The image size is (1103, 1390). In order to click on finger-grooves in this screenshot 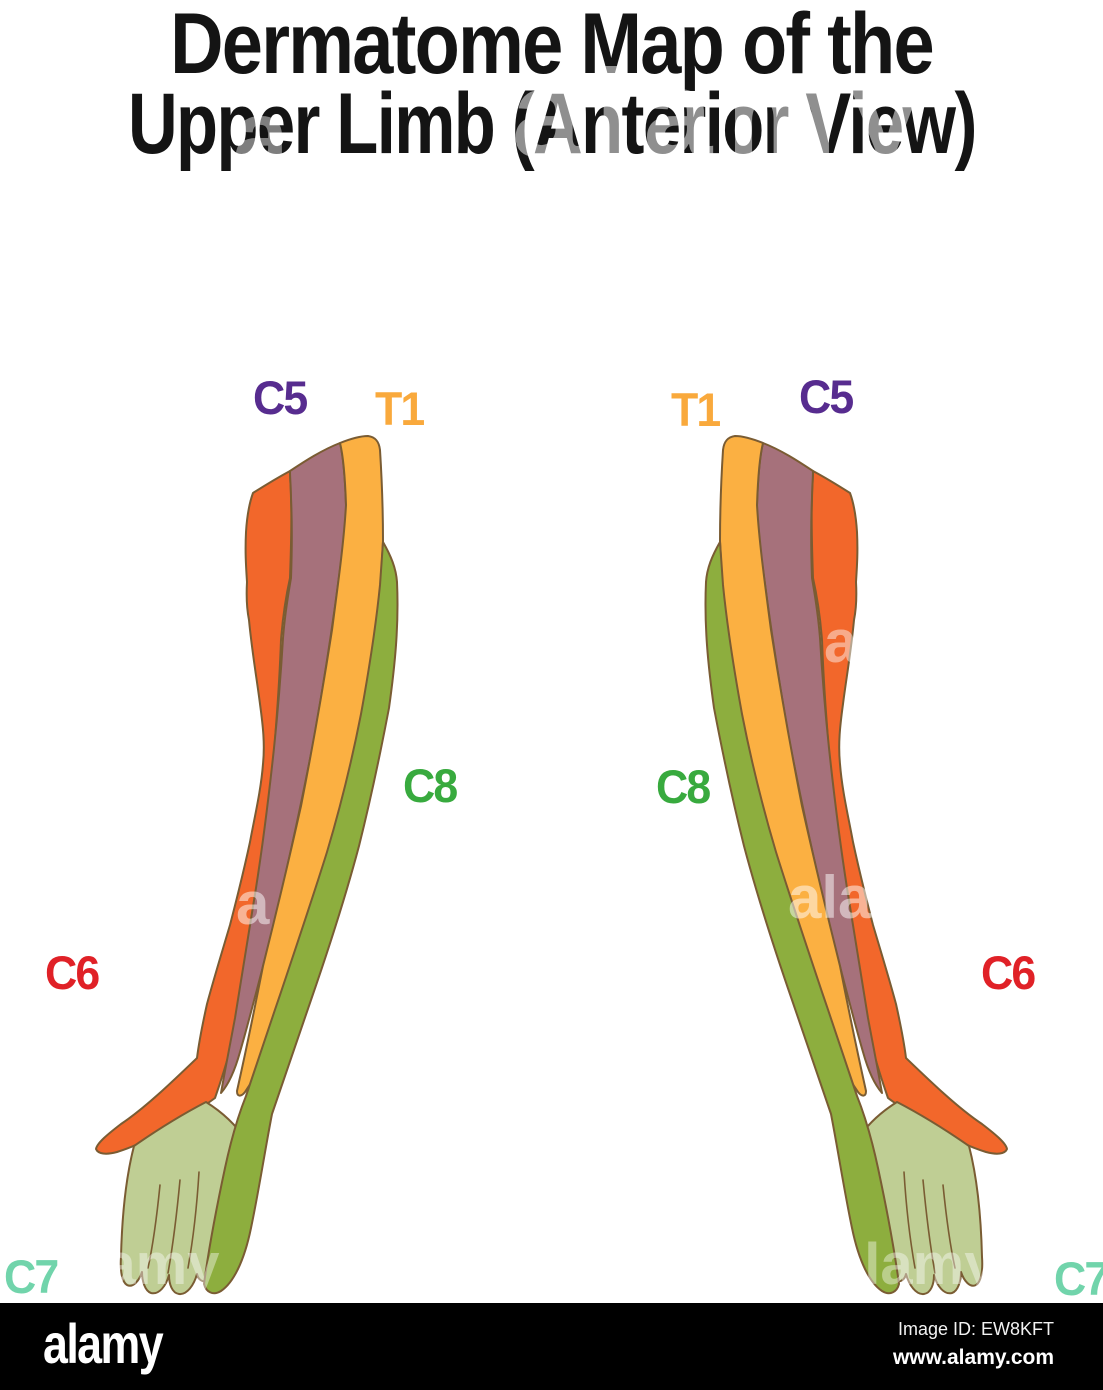, I will do `click(173, 1222)`.